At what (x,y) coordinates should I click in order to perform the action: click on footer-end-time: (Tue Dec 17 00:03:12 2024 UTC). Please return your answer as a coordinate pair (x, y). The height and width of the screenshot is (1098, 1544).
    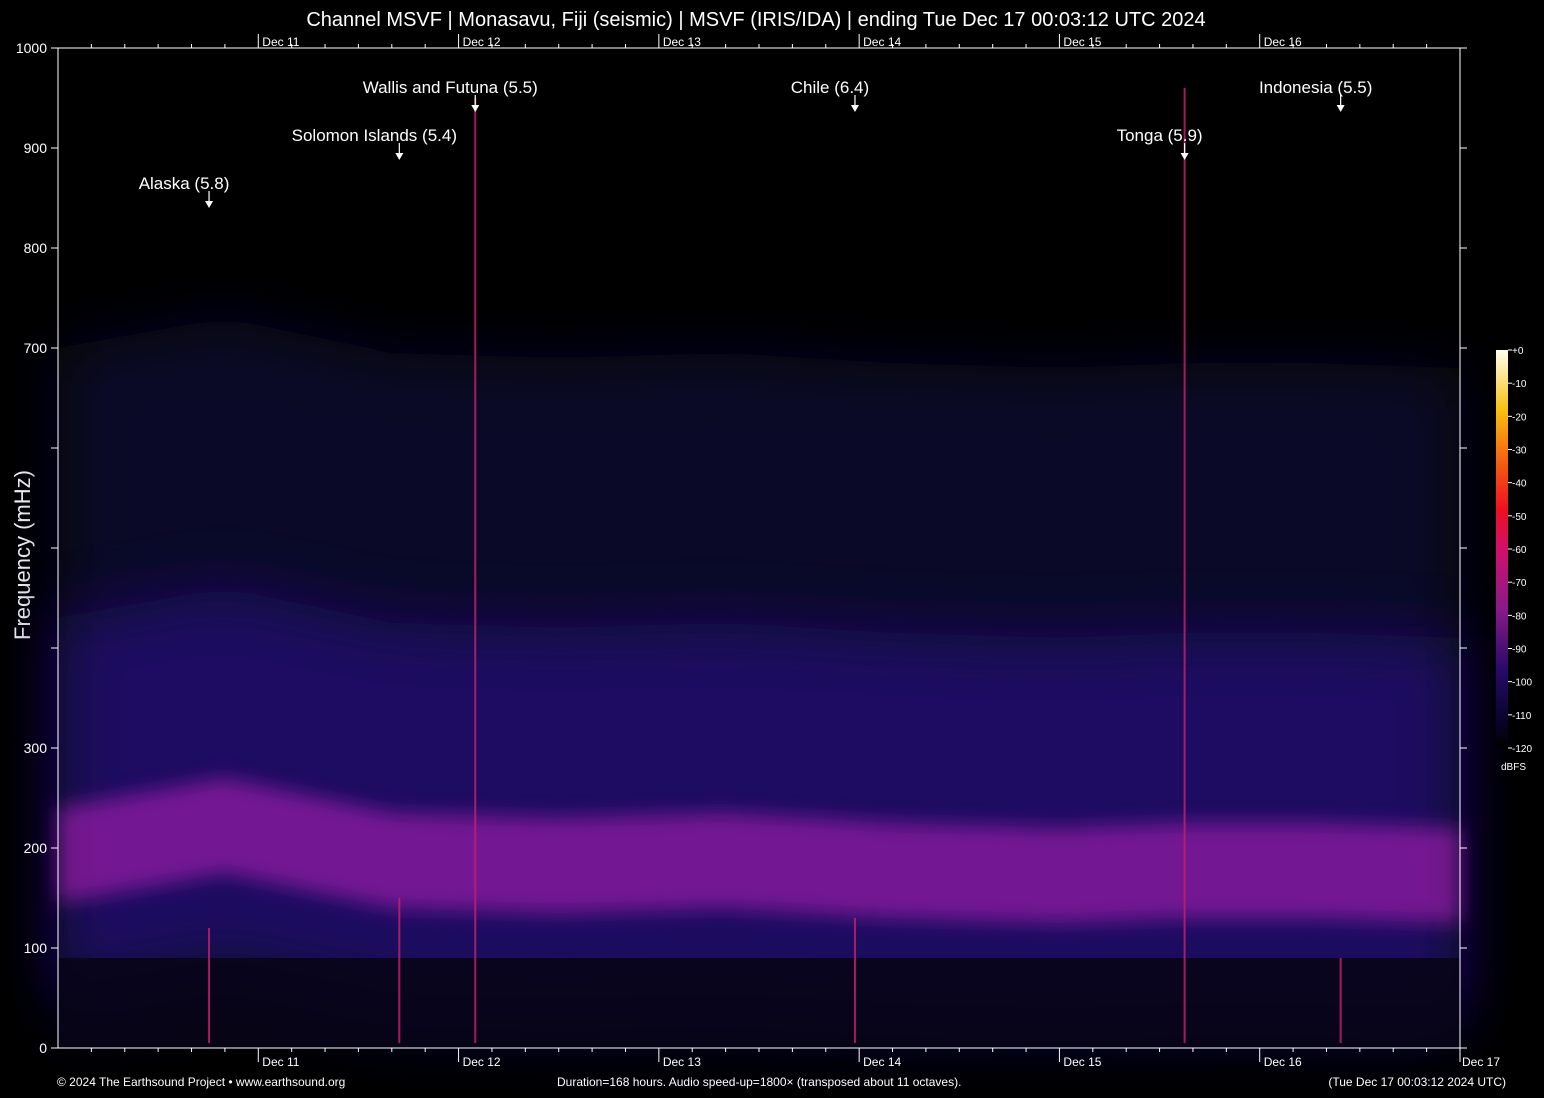
    Looking at the image, I should click on (1417, 1082).